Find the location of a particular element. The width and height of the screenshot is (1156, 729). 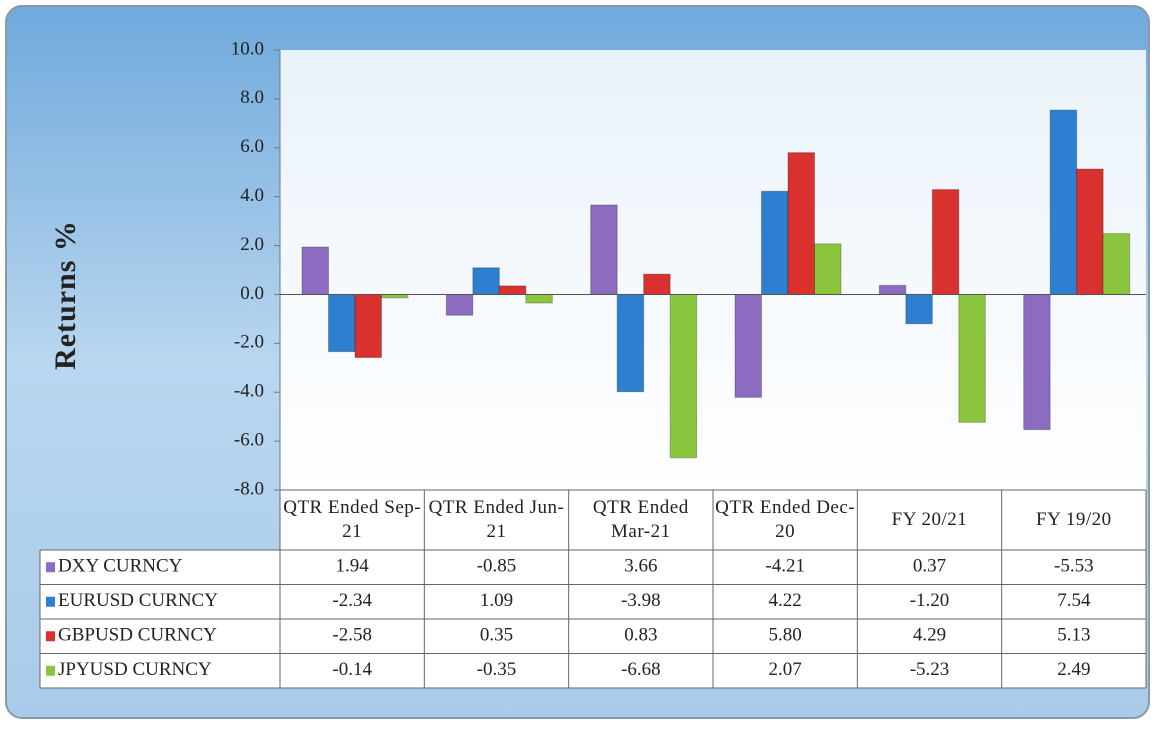

data-label: -5.53 is located at coordinates (1074, 566).